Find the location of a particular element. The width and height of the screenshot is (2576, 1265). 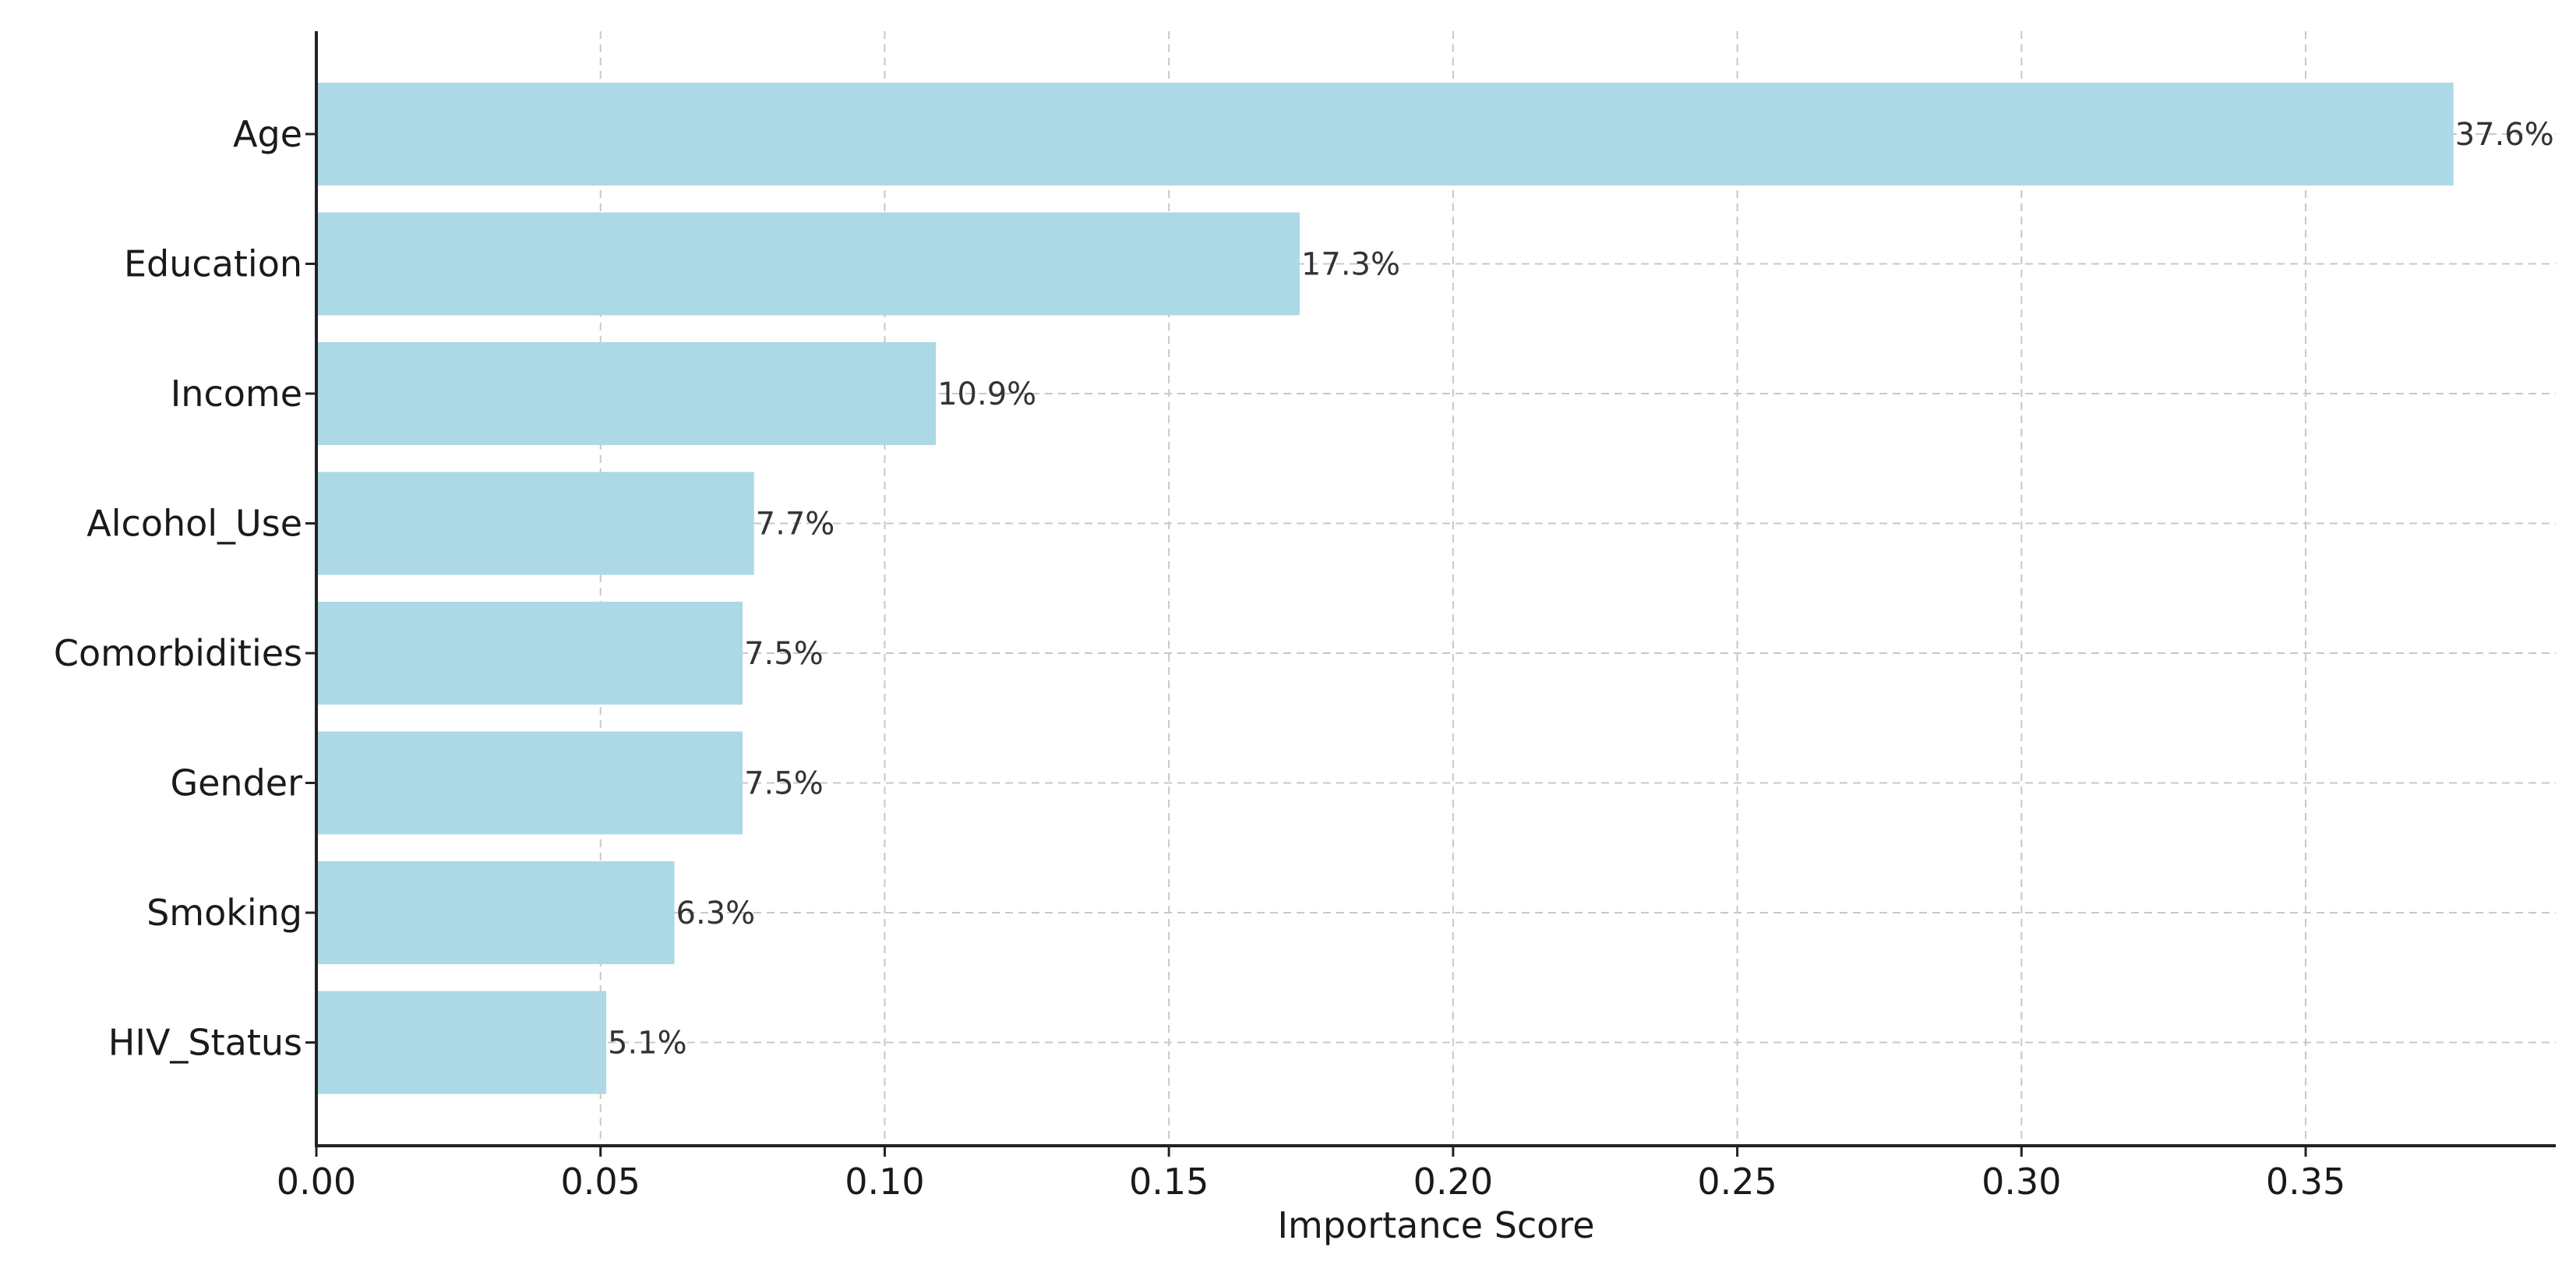

category-label: Alcohol_Use is located at coordinates (194, 524).